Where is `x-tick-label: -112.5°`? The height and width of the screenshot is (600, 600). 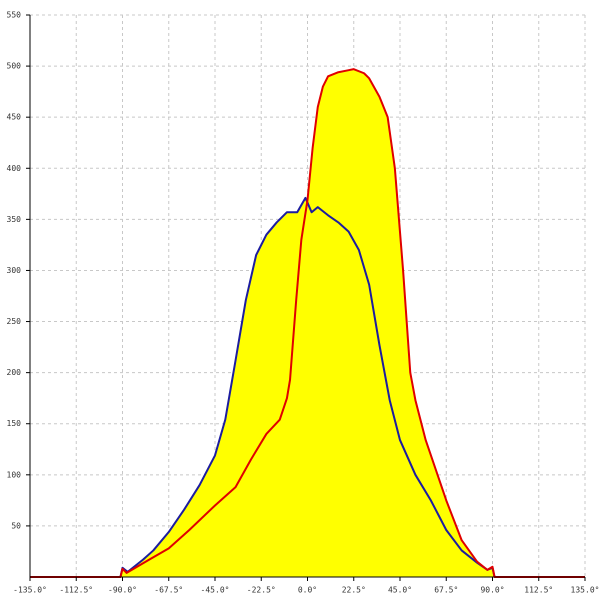 x-tick-label: -112.5° is located at coordinates (76, 590).